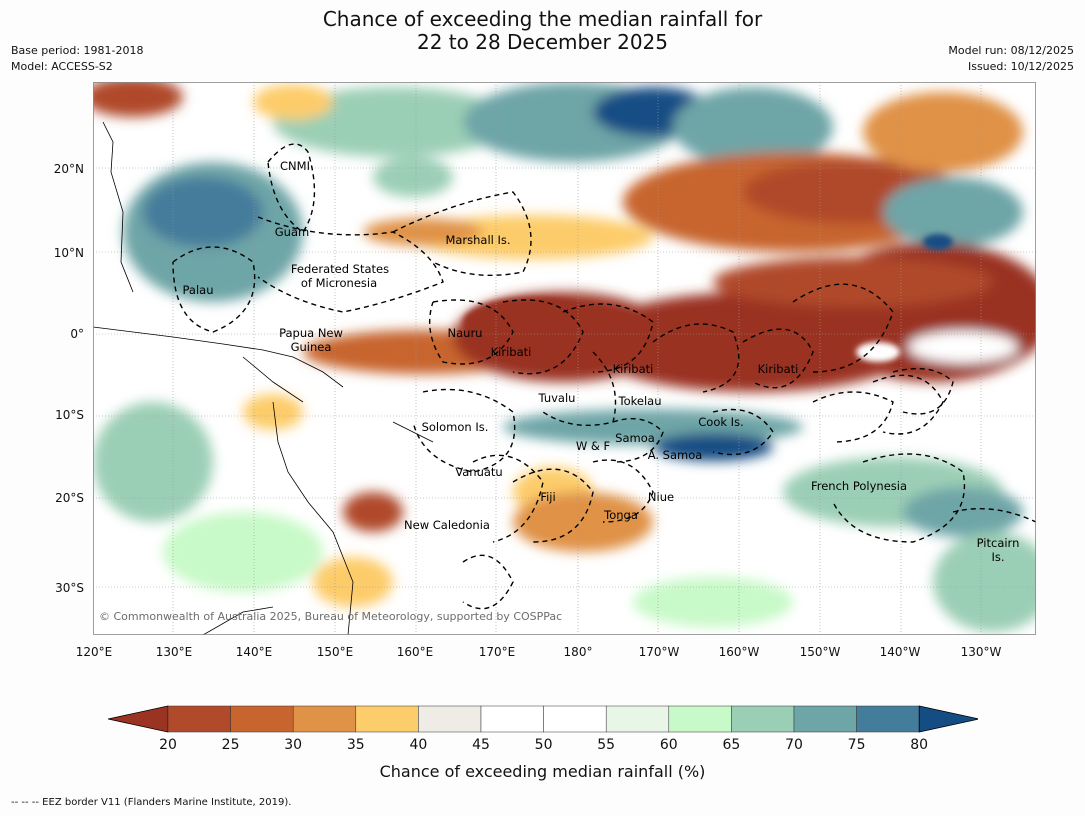 This screenshot has height=816, width=1085. Describe the element at coordinates (94, 652) in the screenshot. I see `x-tick-label: 120°E` at that location.